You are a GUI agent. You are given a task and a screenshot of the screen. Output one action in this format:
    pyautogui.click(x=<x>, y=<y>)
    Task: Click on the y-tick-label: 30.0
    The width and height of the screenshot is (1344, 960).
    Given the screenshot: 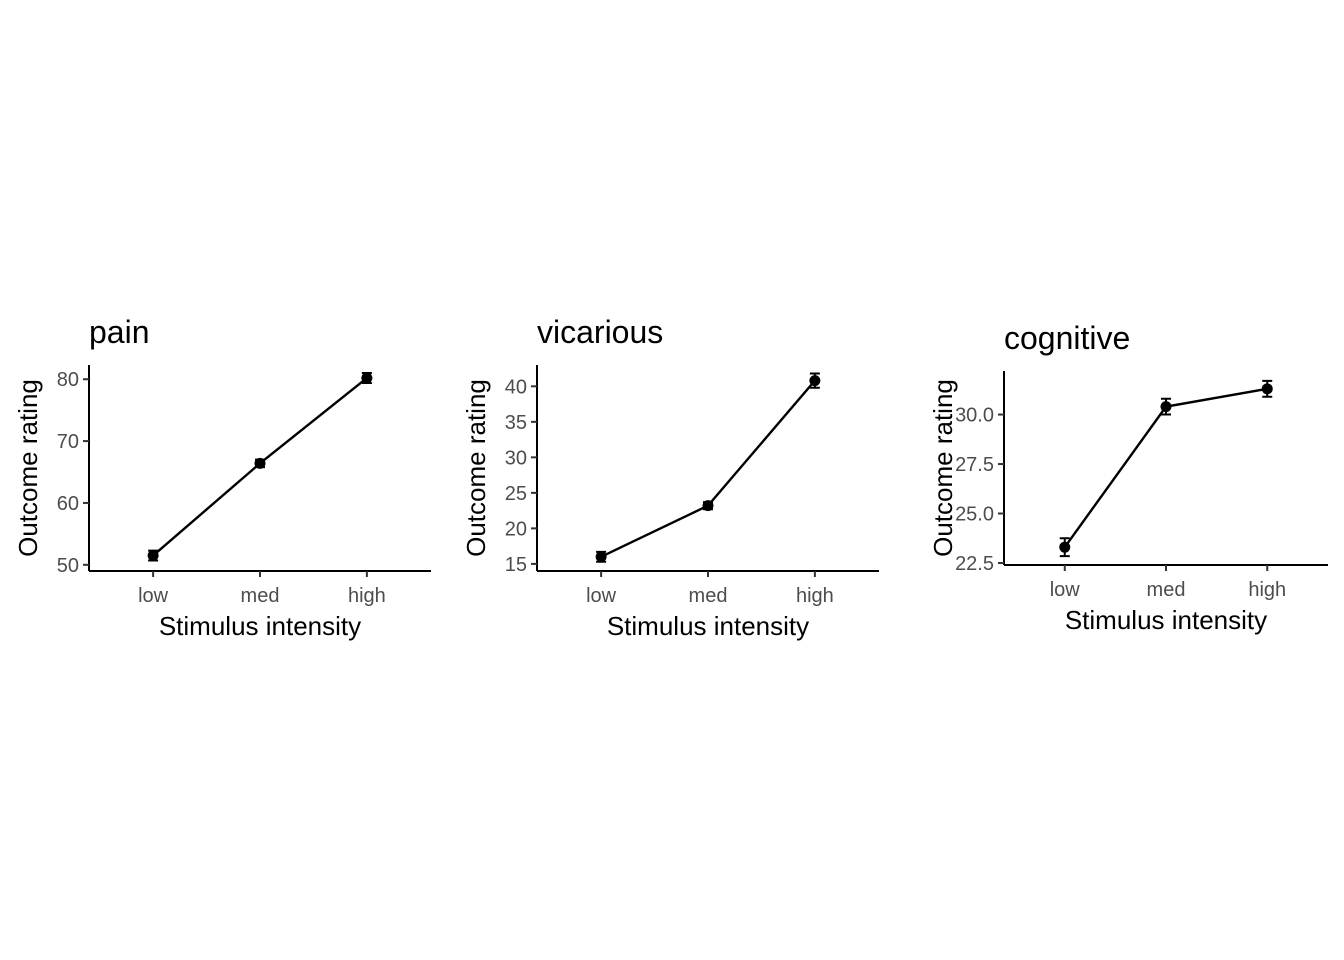 What is the action you would take?
    pyautogui.click(x=974, y=416)
    